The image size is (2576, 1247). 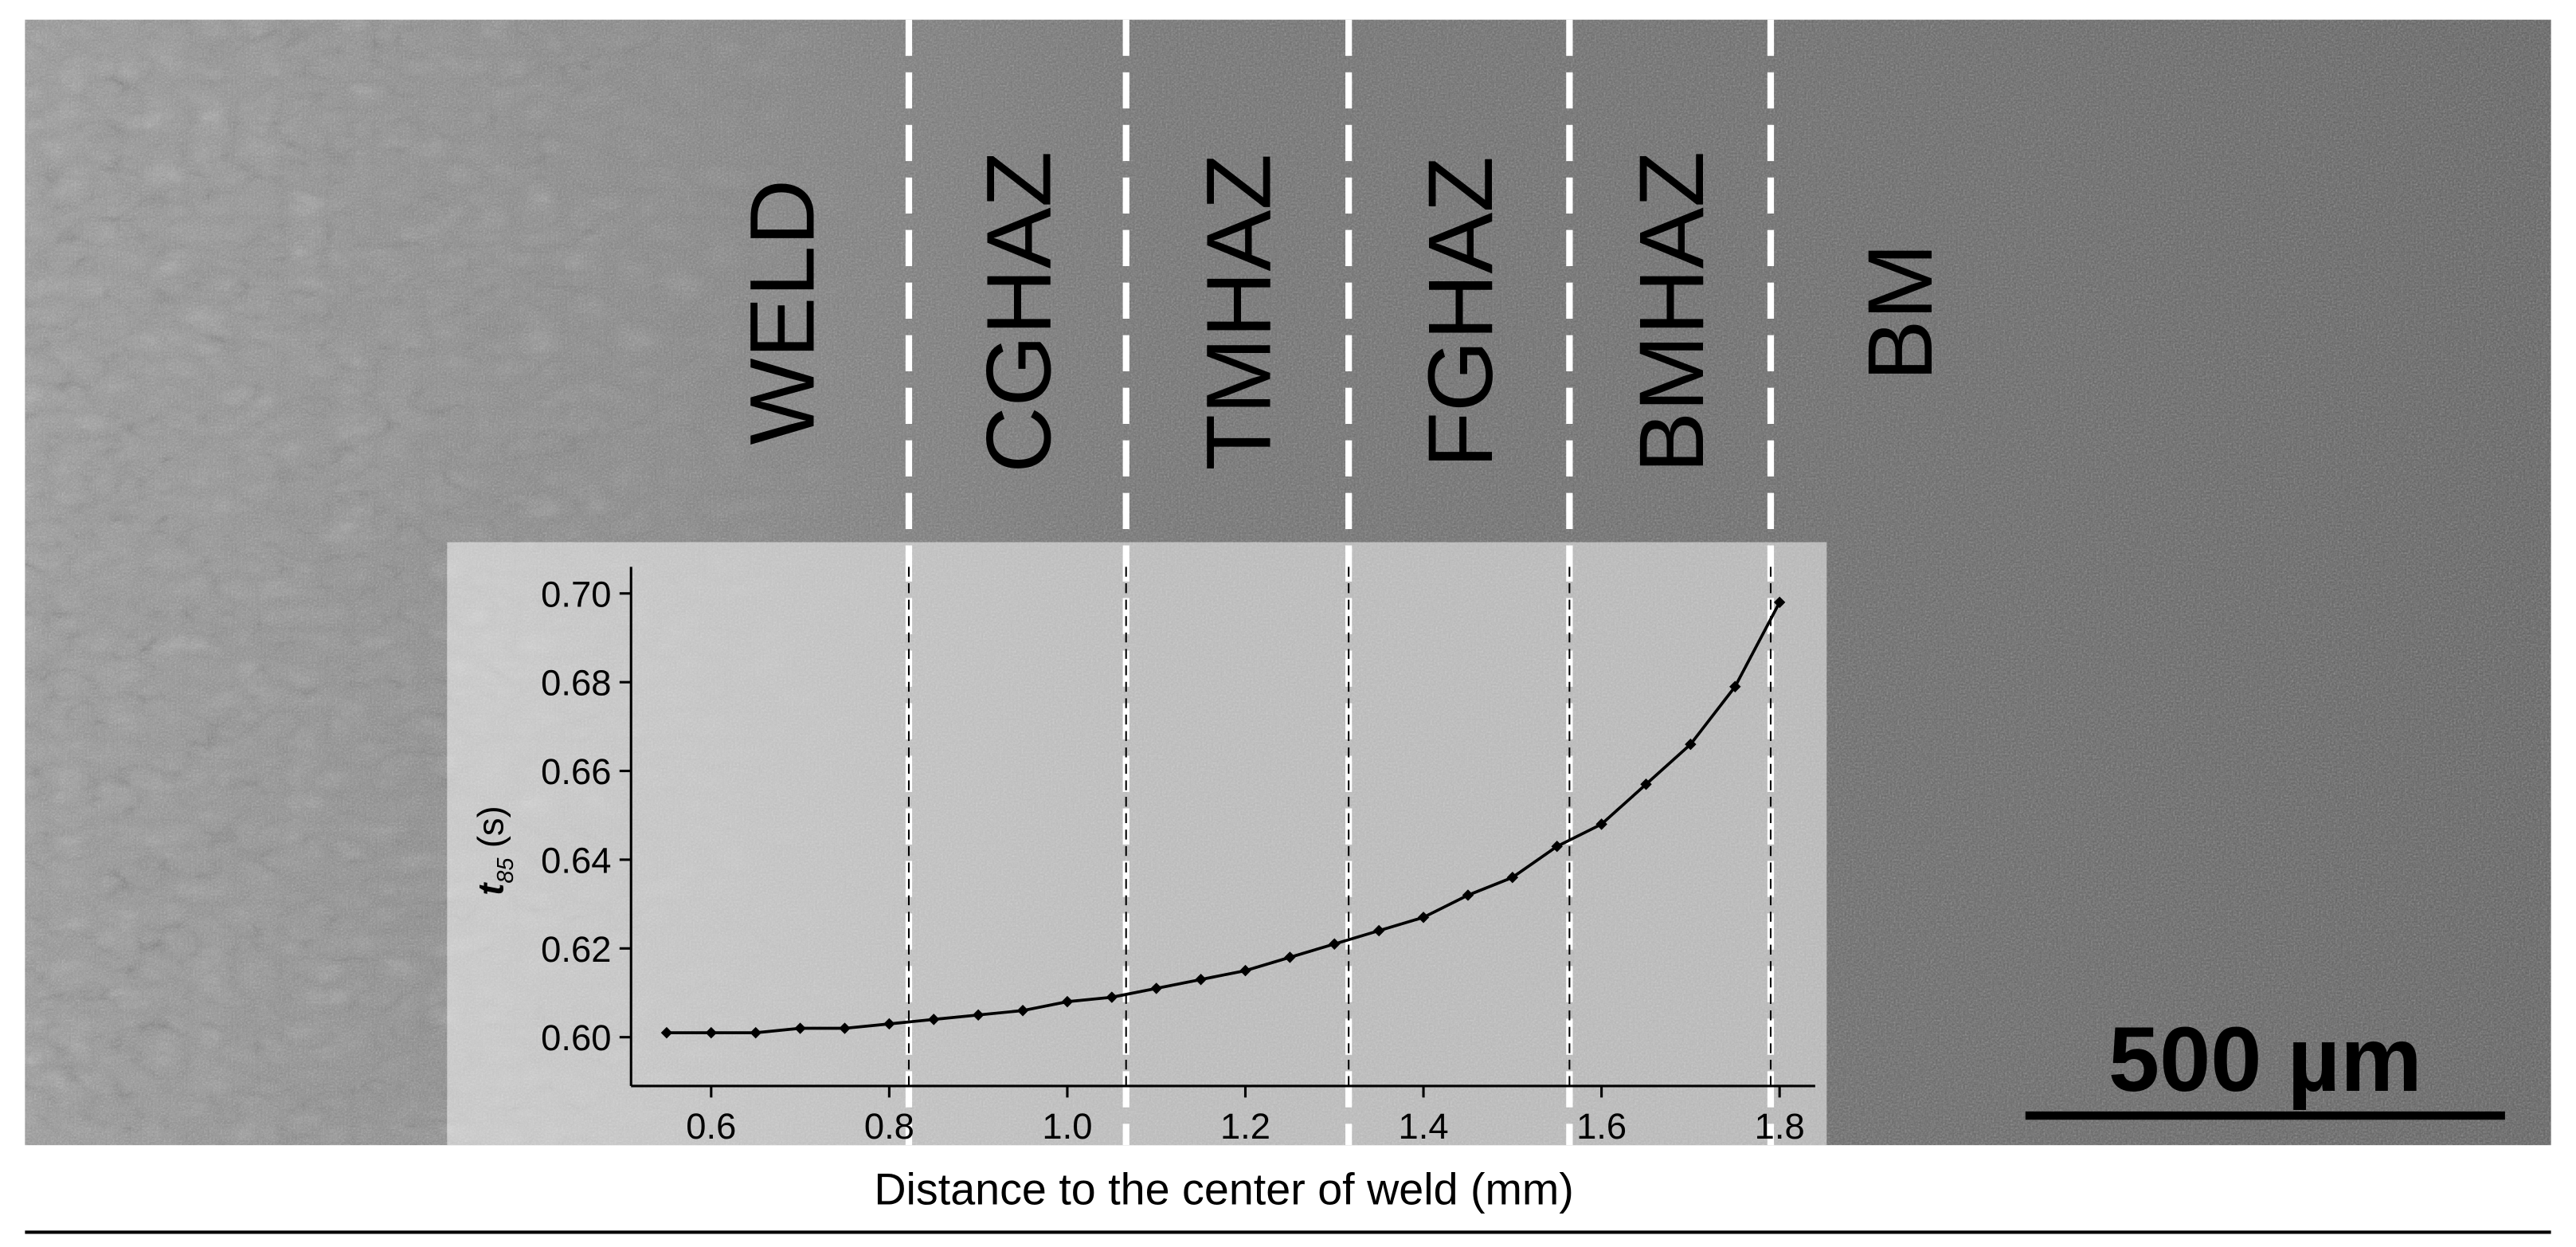 I want to click on zone-label: CGHAZ, so click(x=1019, y=312).